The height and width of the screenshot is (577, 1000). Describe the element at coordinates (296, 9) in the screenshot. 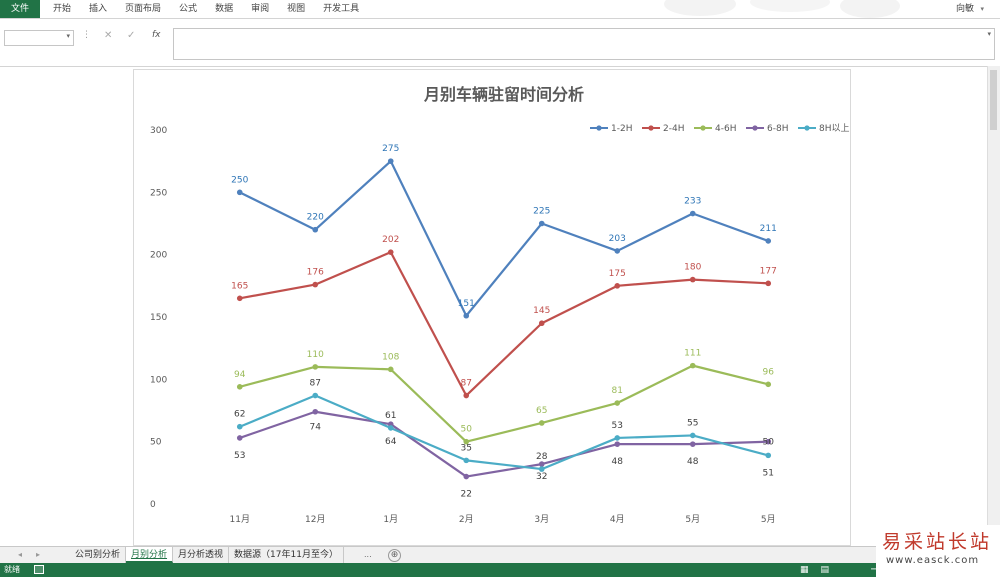

I see `ribbon-tab: 视图` at that location.